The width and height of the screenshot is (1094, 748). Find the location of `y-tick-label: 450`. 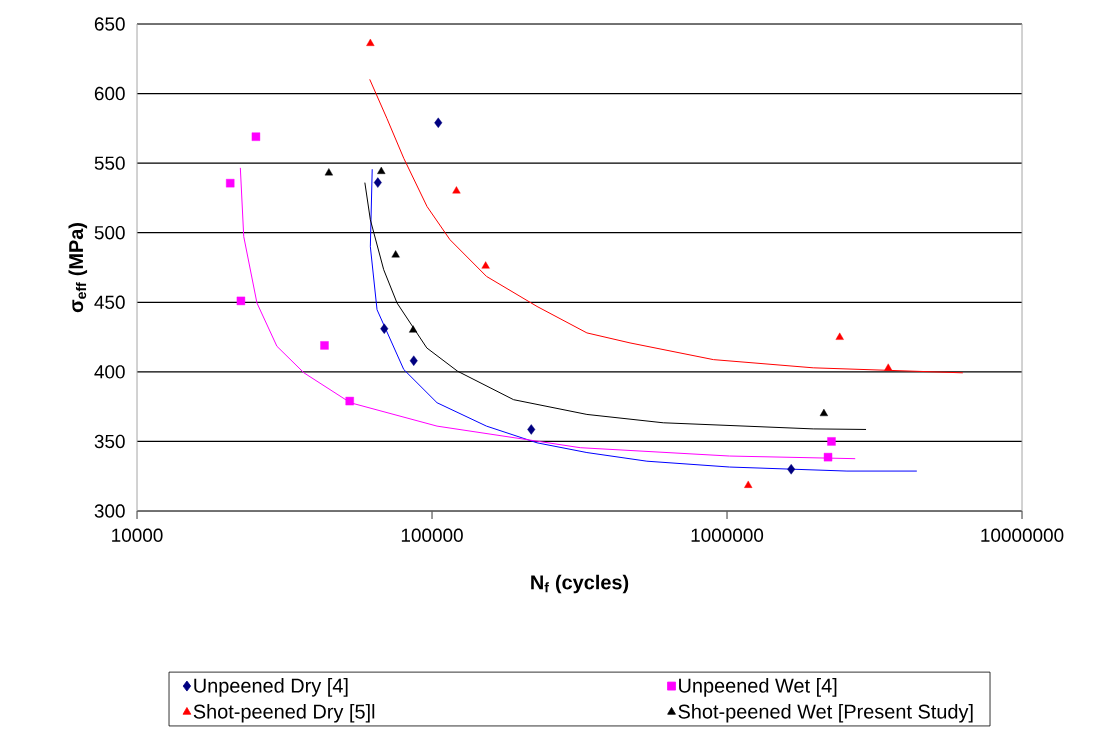

y-tick-label: 450 is located at coordinates (109, 302).